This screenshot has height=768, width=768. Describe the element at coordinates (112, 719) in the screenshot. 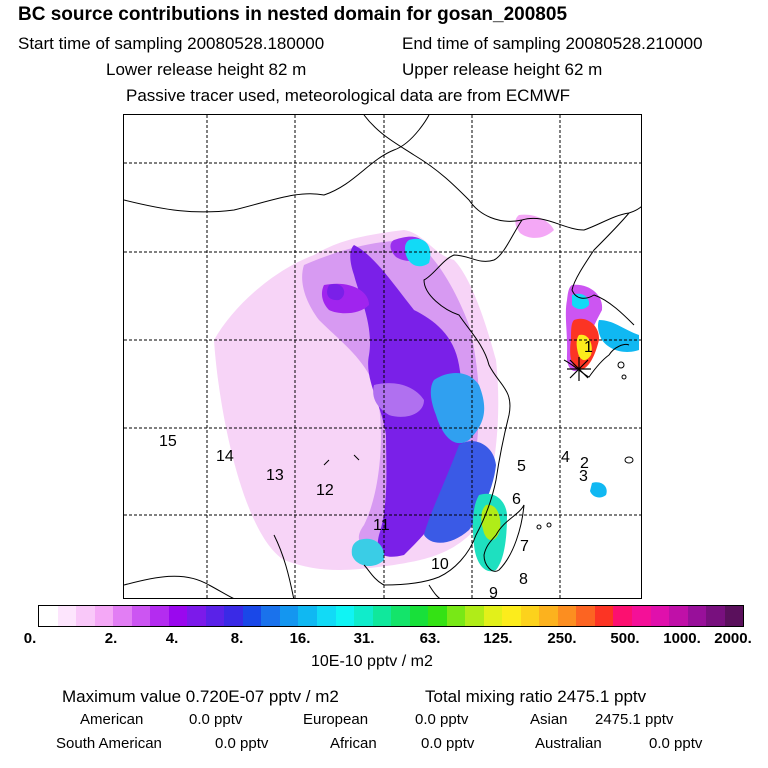

I see `american-label: American` at that location.